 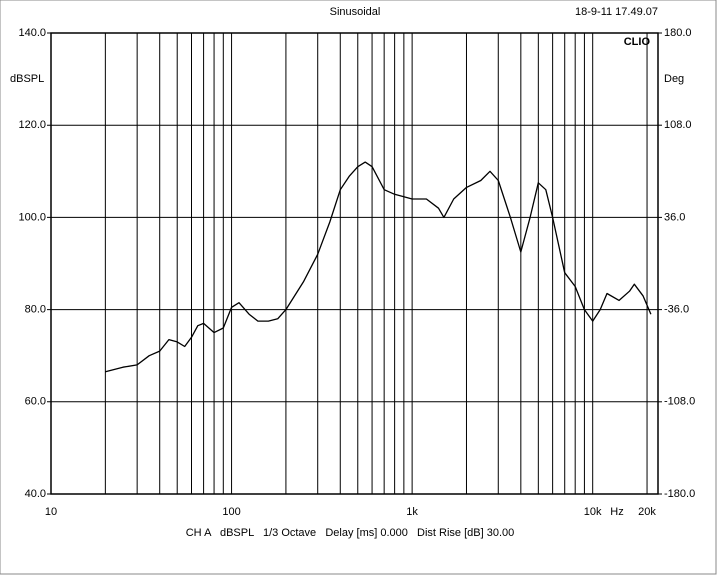 I want to click on y-tick-label: 80.0, so click(x=35, y=310).